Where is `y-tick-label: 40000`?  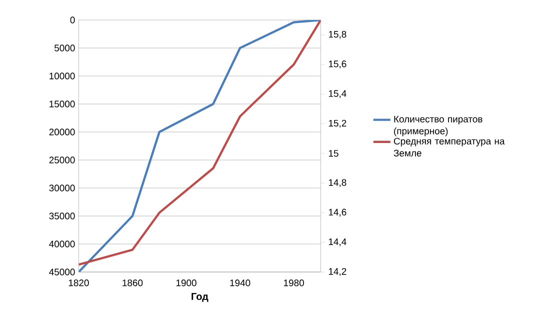 y-tick-label: 40000 is located at coordinates (62, 244).